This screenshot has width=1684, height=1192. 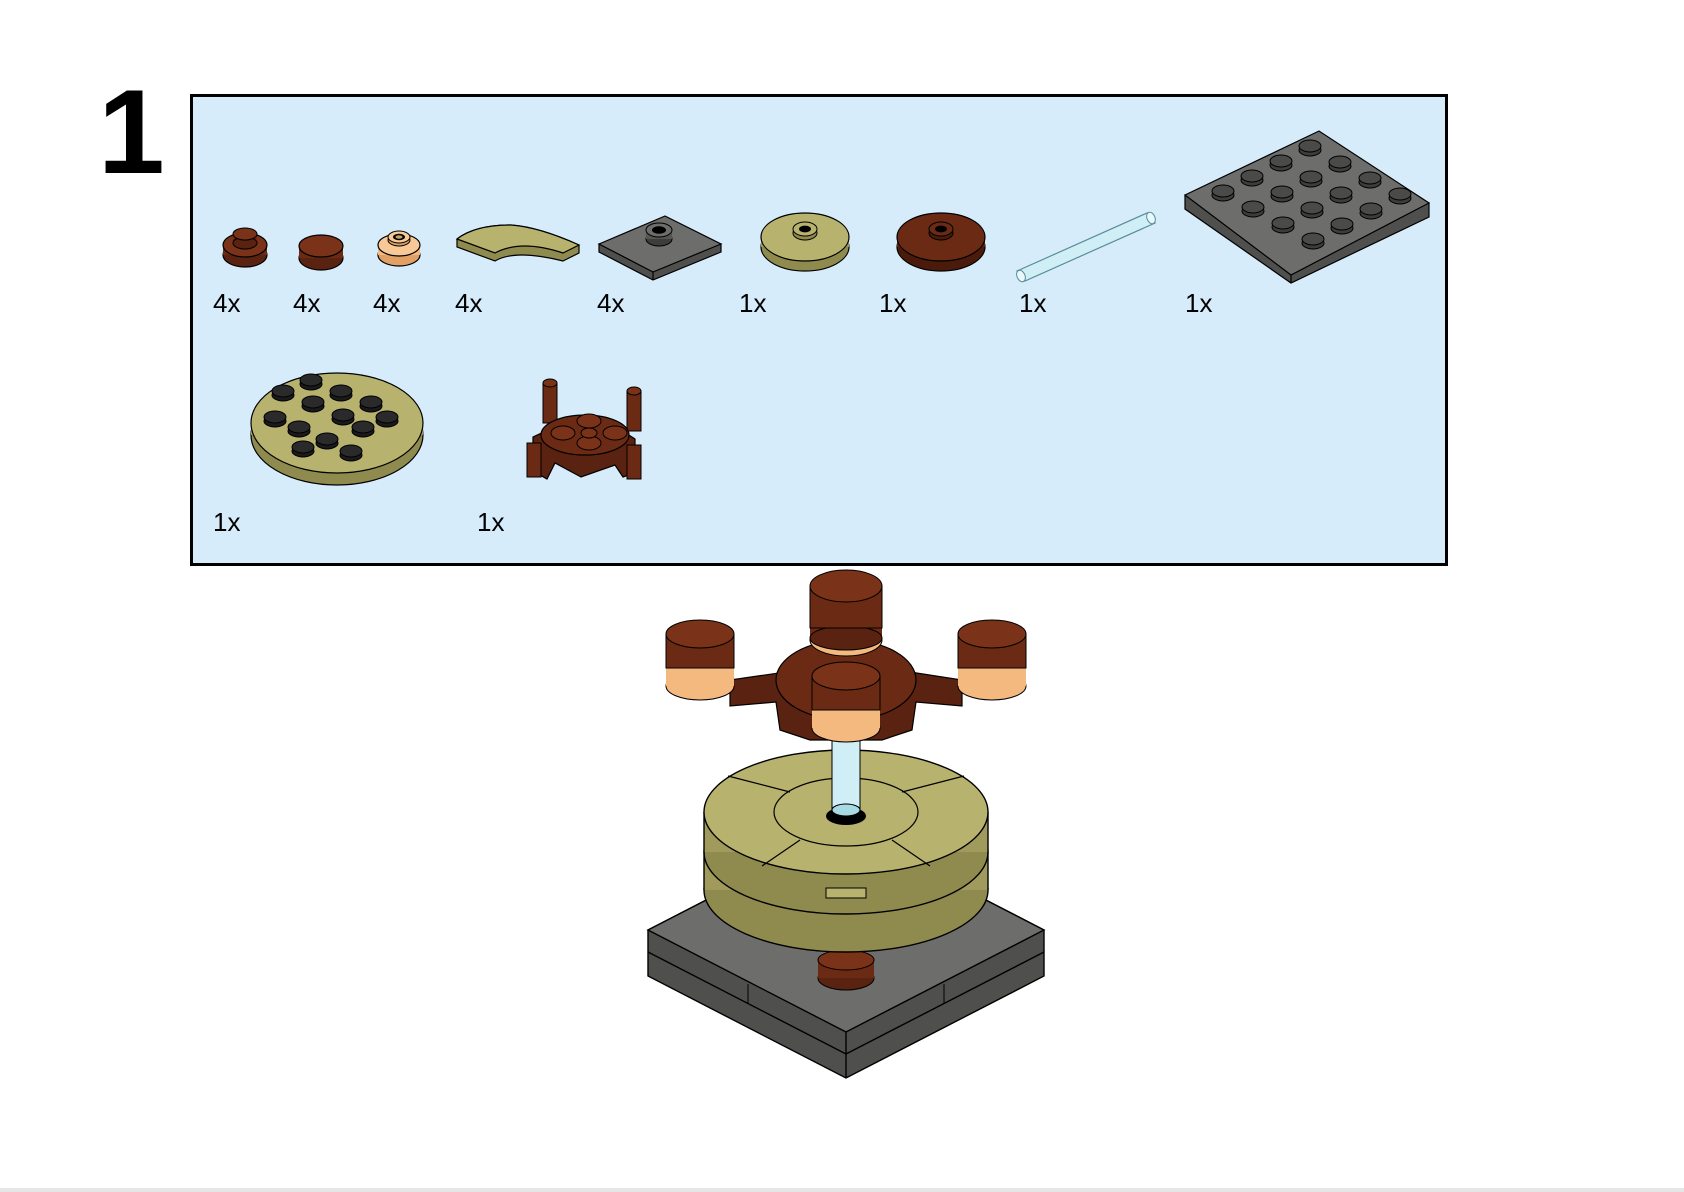 I want to click on assembled-model, so click(x=850, y=829).